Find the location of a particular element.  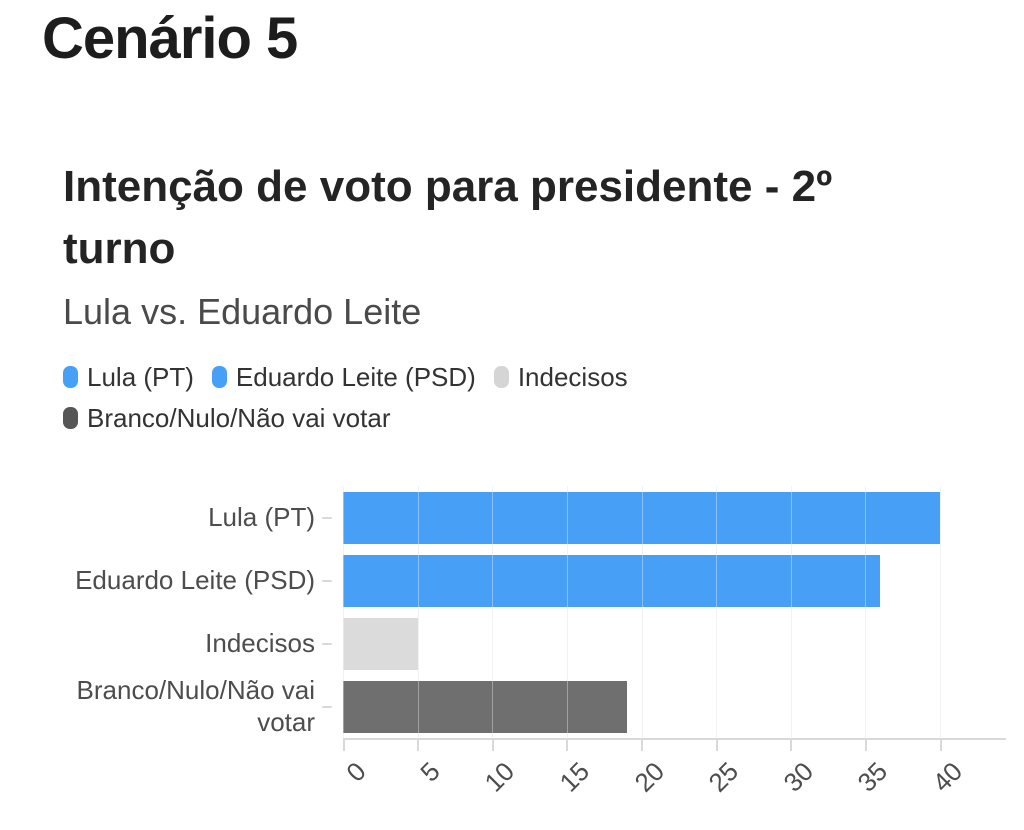

x-axis-tick-label: 5 is located at coordinates (430, 772).